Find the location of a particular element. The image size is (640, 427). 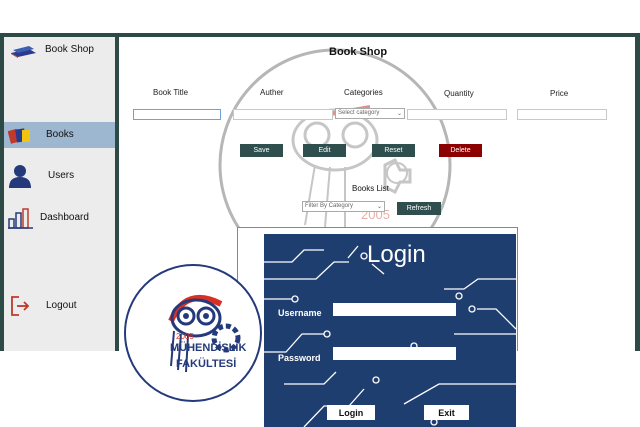

exit-button: Exit is located at coordinates (446, 412).